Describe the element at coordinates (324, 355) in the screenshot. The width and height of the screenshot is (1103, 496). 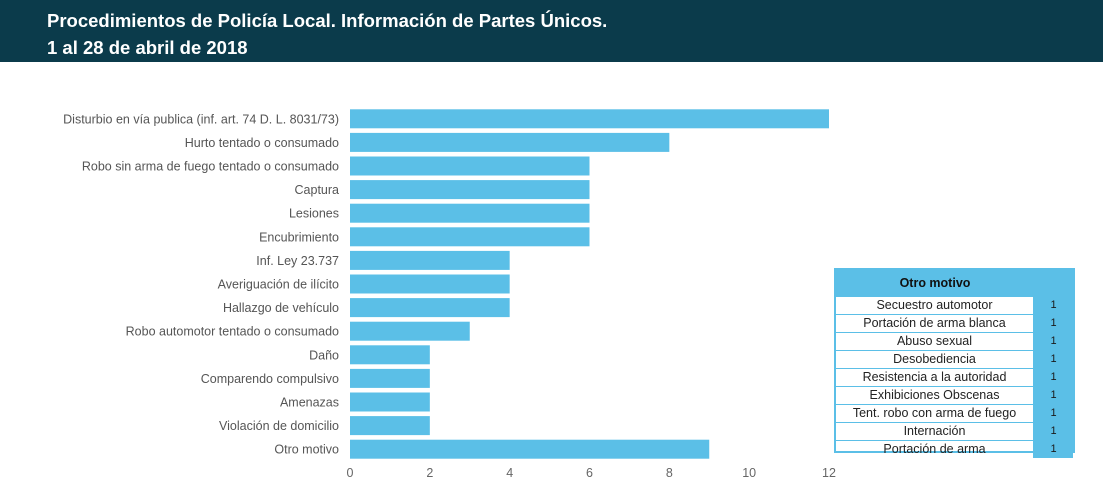
I see `category-label: Daño` at that location.